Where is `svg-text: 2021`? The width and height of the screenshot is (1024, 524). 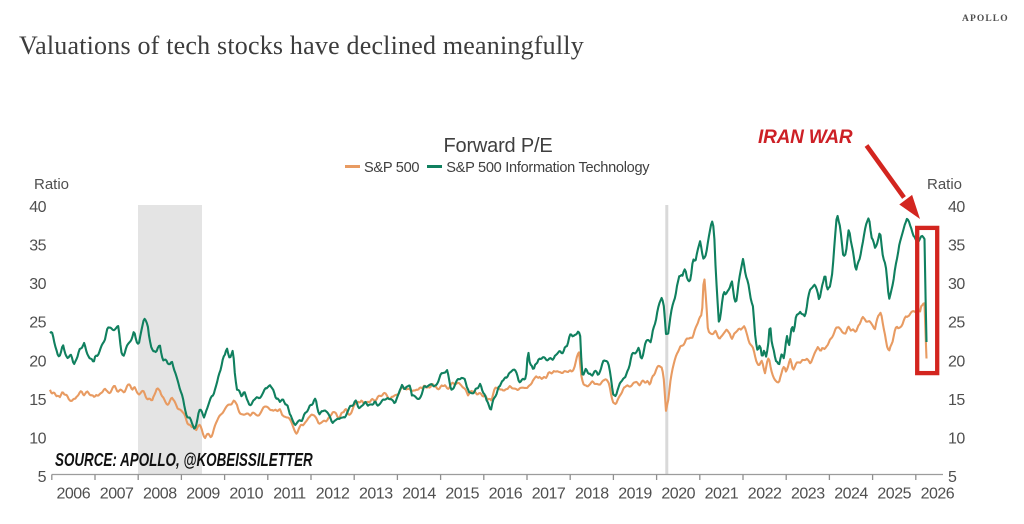
svg-text: 2021 is located at coordinates (722, 494).